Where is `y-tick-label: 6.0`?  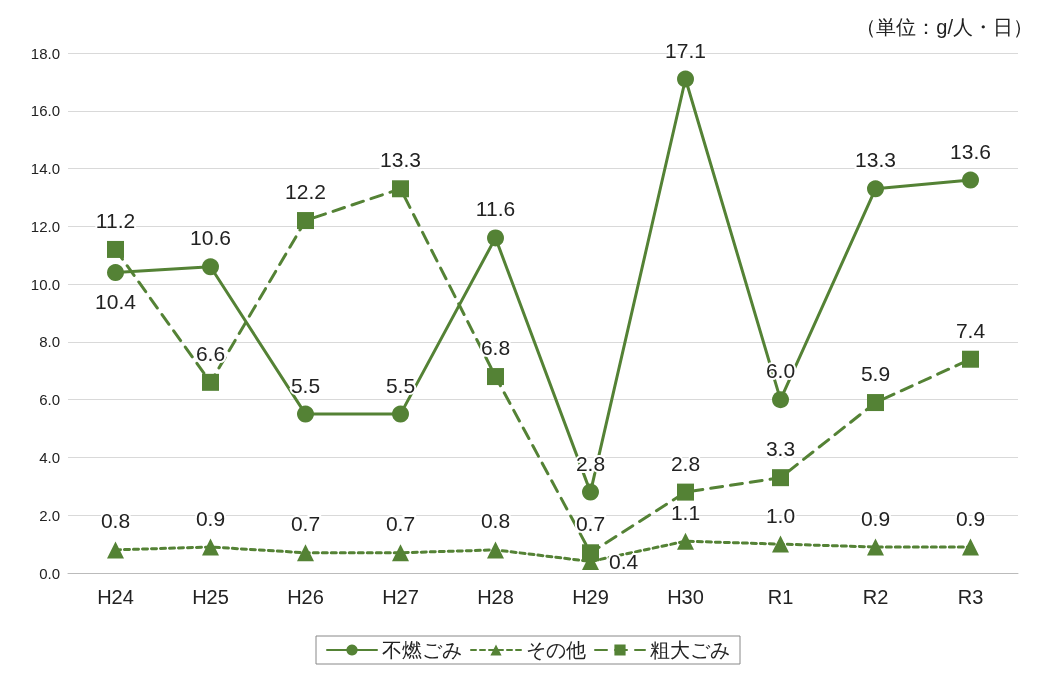 y-tick-label: 6.0 is located at coordinates (49, 400).